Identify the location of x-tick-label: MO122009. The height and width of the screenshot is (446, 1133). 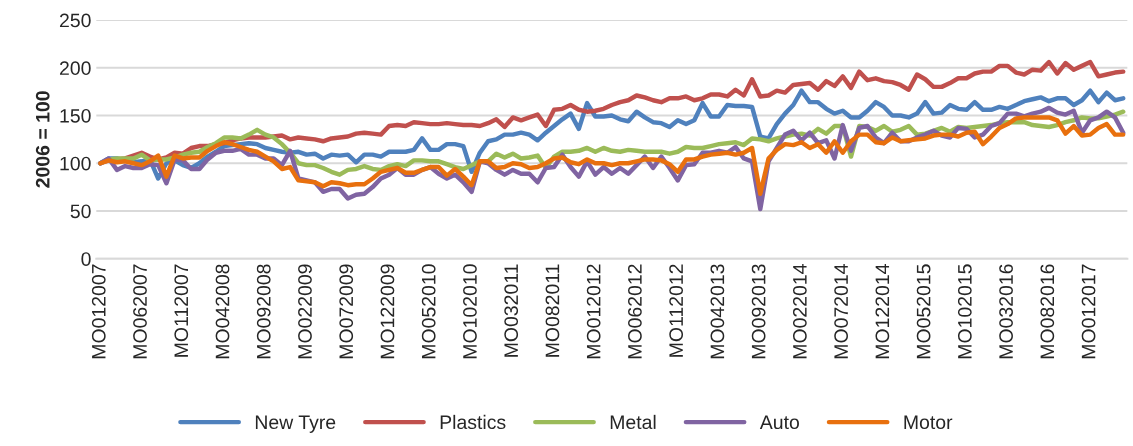
(387, 311).